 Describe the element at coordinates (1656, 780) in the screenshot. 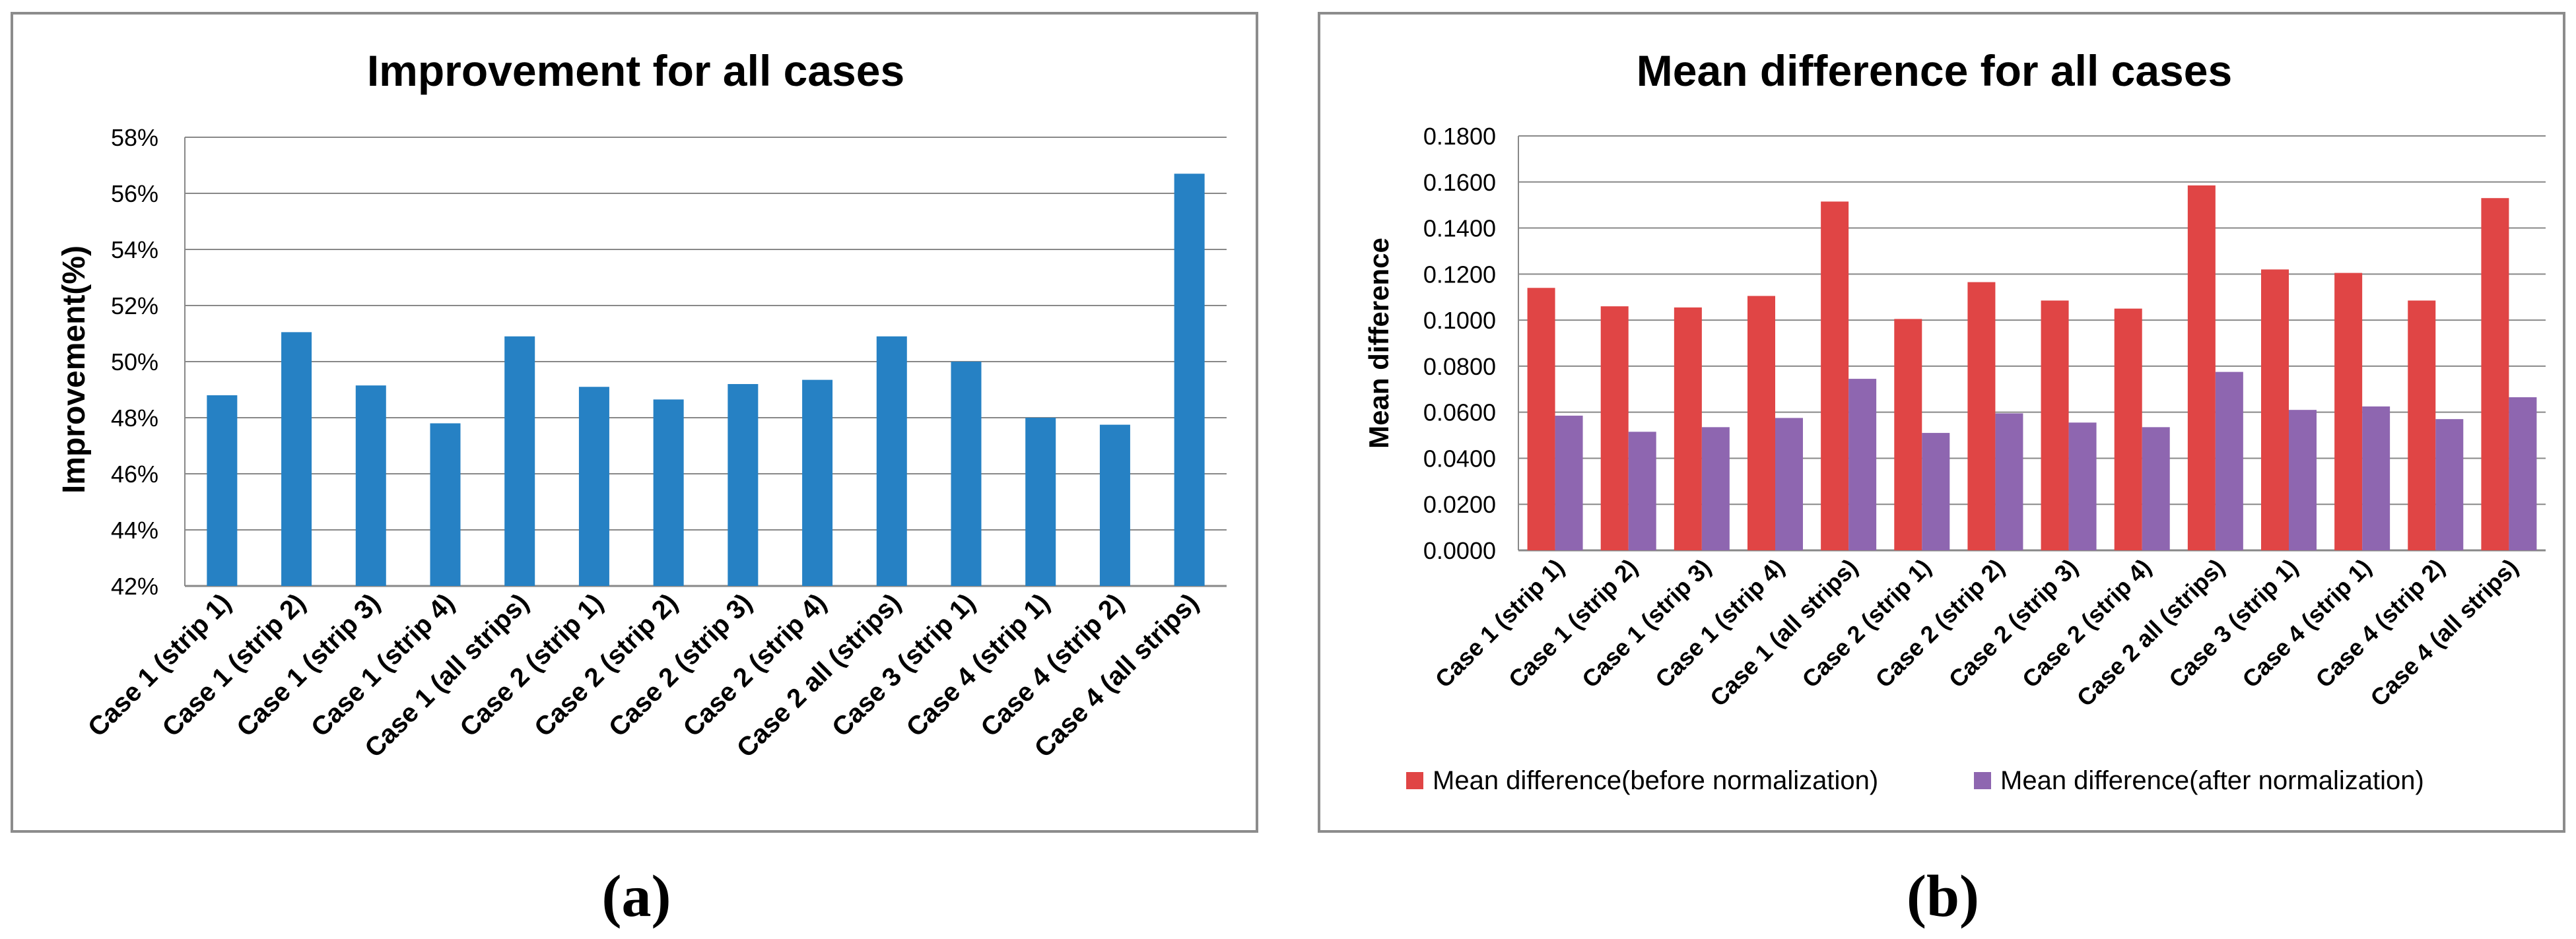

I see `legend-label: Mean difference(before normalization)` at that location.